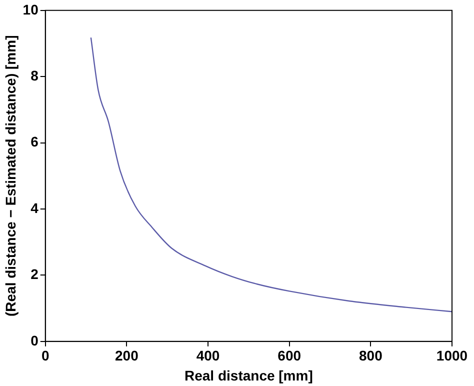 This screenshot has height=386, width=474. Describe the element at coordinates (30, 9) in the screenshot. I see `y-tick-label: 10` at that location.